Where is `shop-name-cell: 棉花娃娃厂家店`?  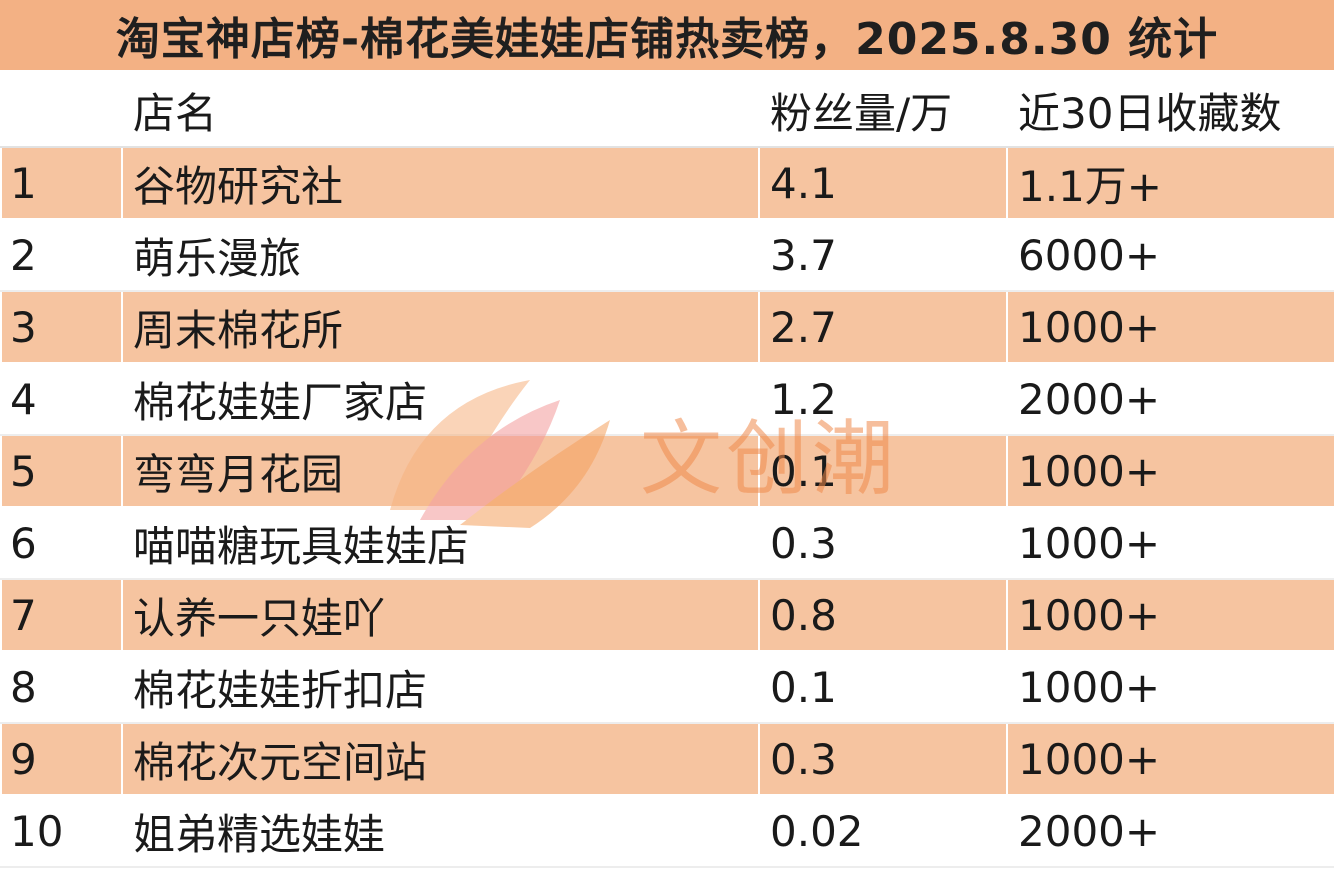 shop-name-cell: 棉花娃娃厂家店 is located at coordinates (440, 399).